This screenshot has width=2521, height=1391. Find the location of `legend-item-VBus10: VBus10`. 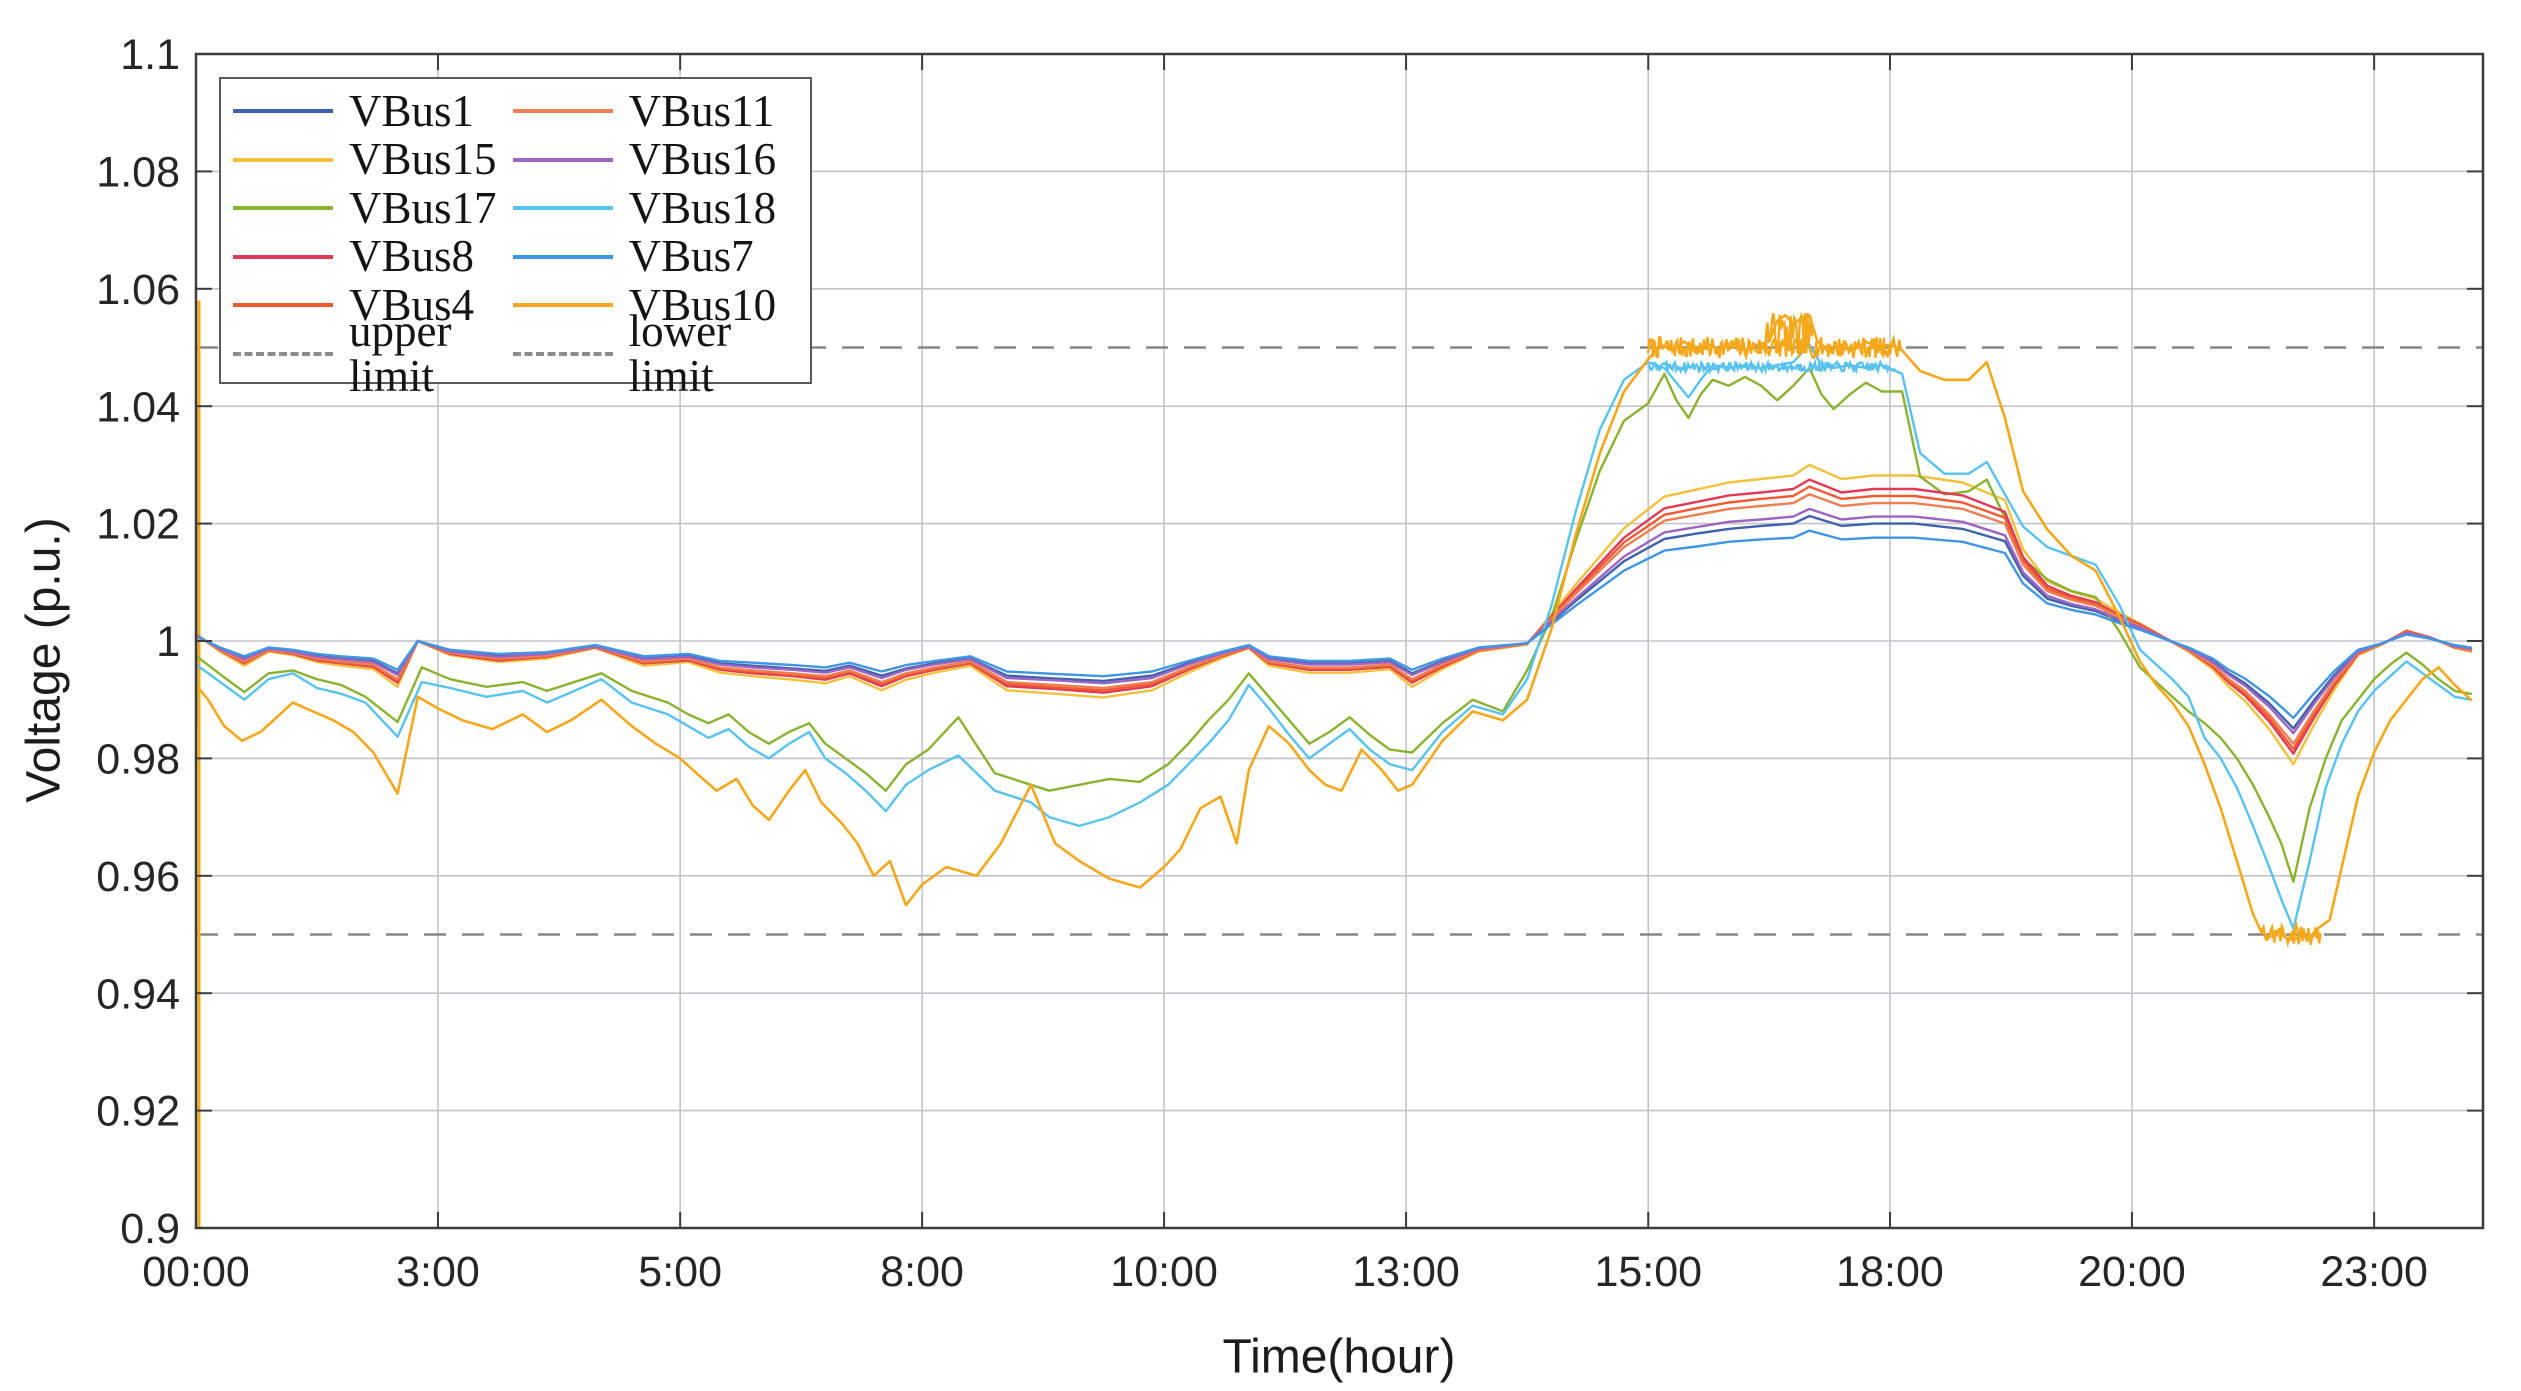

legend-item-VBus10: VBus10 is located at coordinates (659, 304).